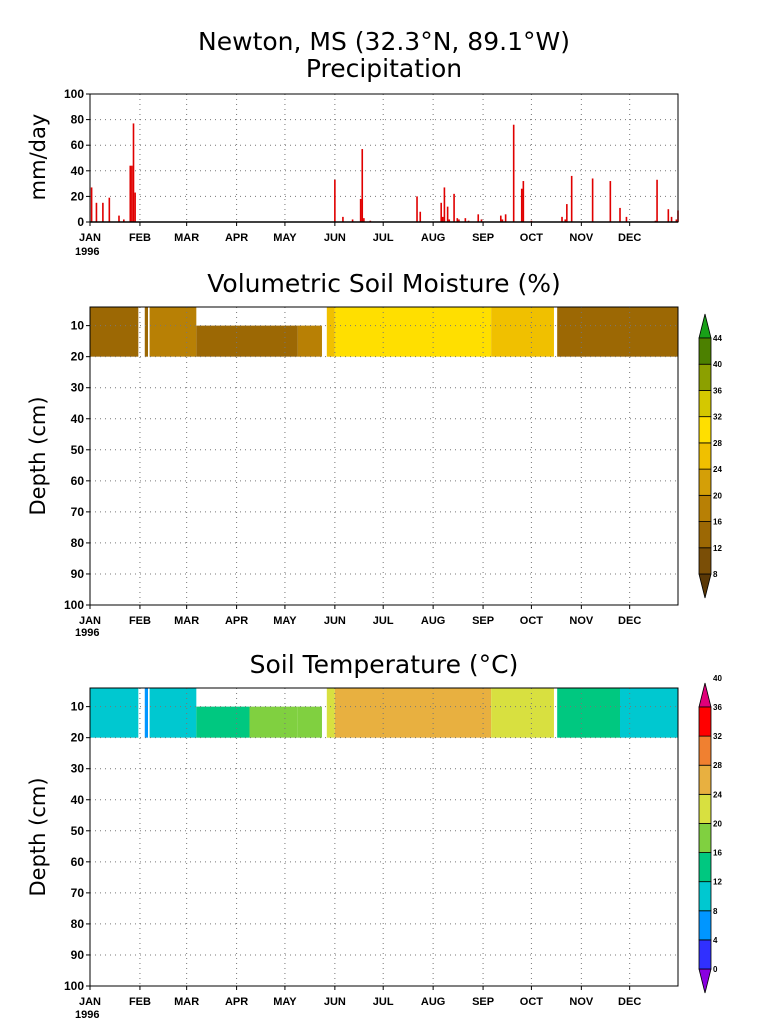 This screenshot has width=768, height=1024. I want to click on moisture-ytick-label: 30, so click(78, 388).